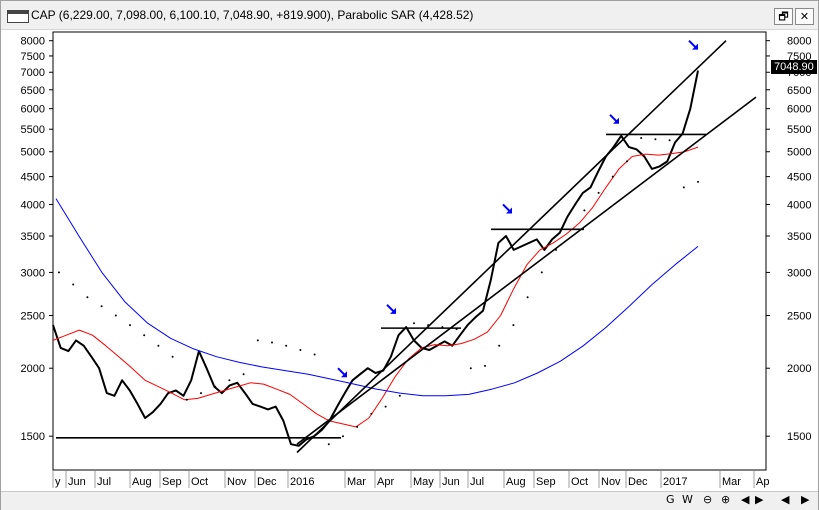 This screenshot has width=819, height=510. What do you see at coordinates (799, 42) in the screenshot?
I see `y-tick-label-right: 8000` at bounding box center [799, 42].